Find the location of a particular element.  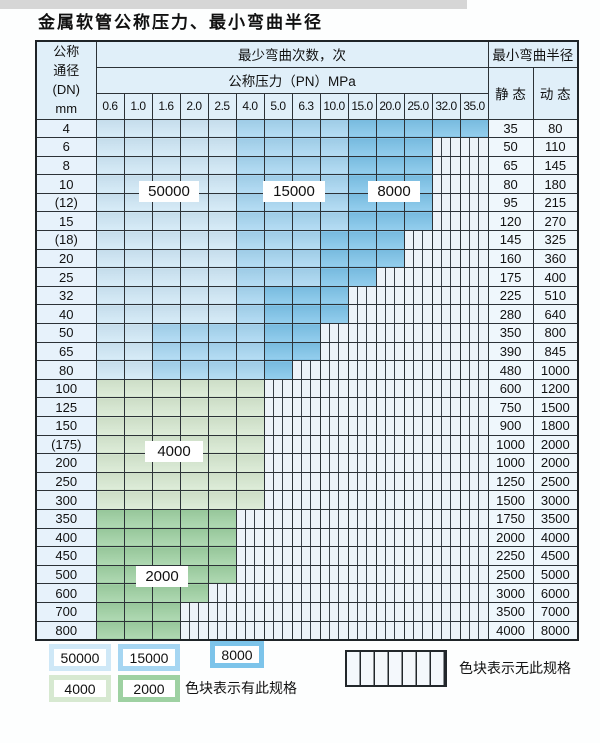

table-row: 200 1000 2000 is located at coordinates (307, 463).